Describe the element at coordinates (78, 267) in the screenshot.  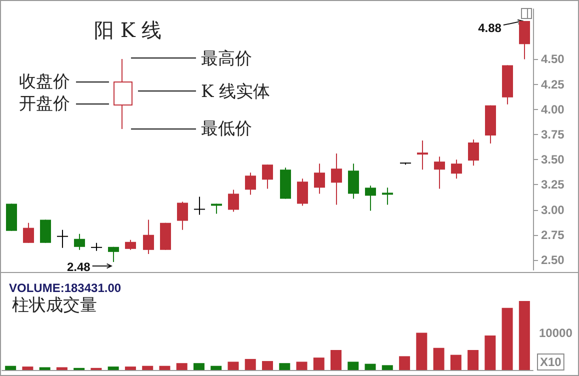
I see `annotation: 2.48` at that location.